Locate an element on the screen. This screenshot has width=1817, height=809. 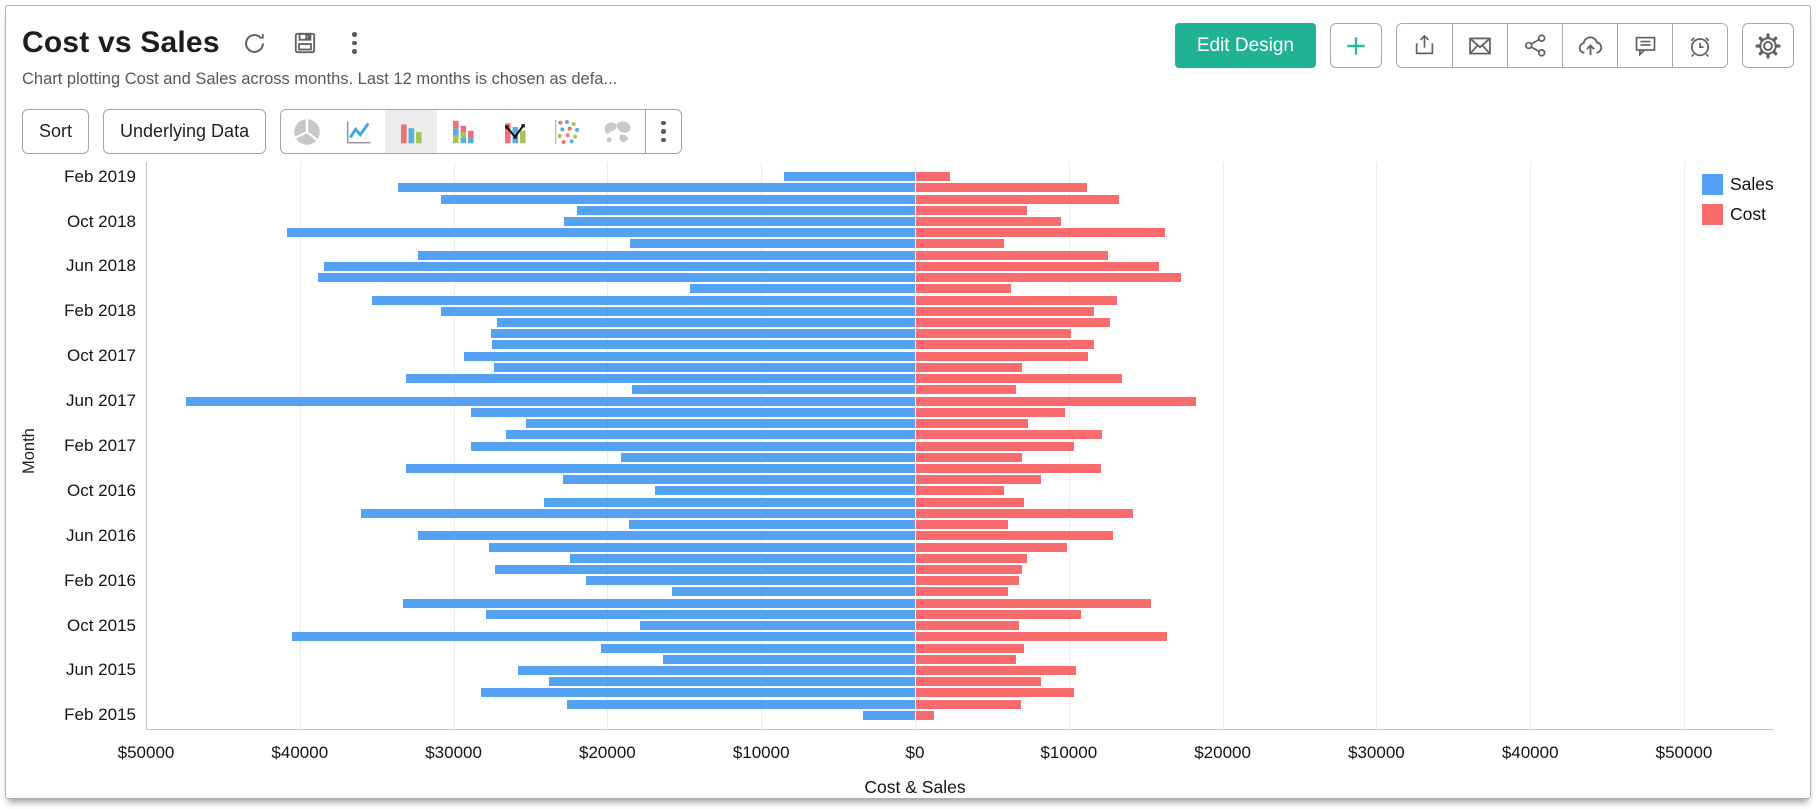
bar-cost-aug-2016 is located at coordinates (1024, 513).